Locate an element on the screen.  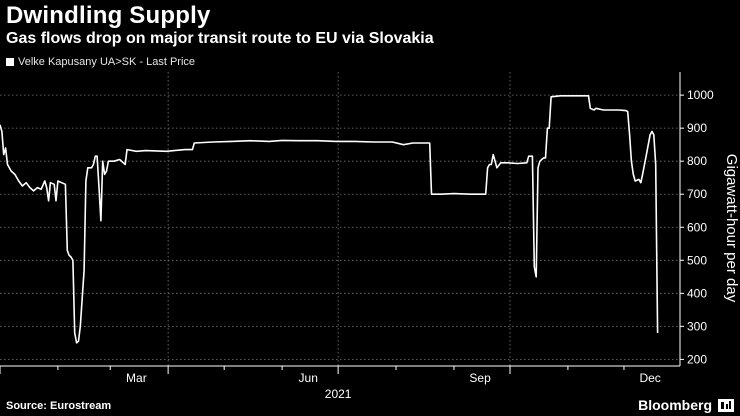
y-tick-label: 400 is located at coordinates (697, 293).